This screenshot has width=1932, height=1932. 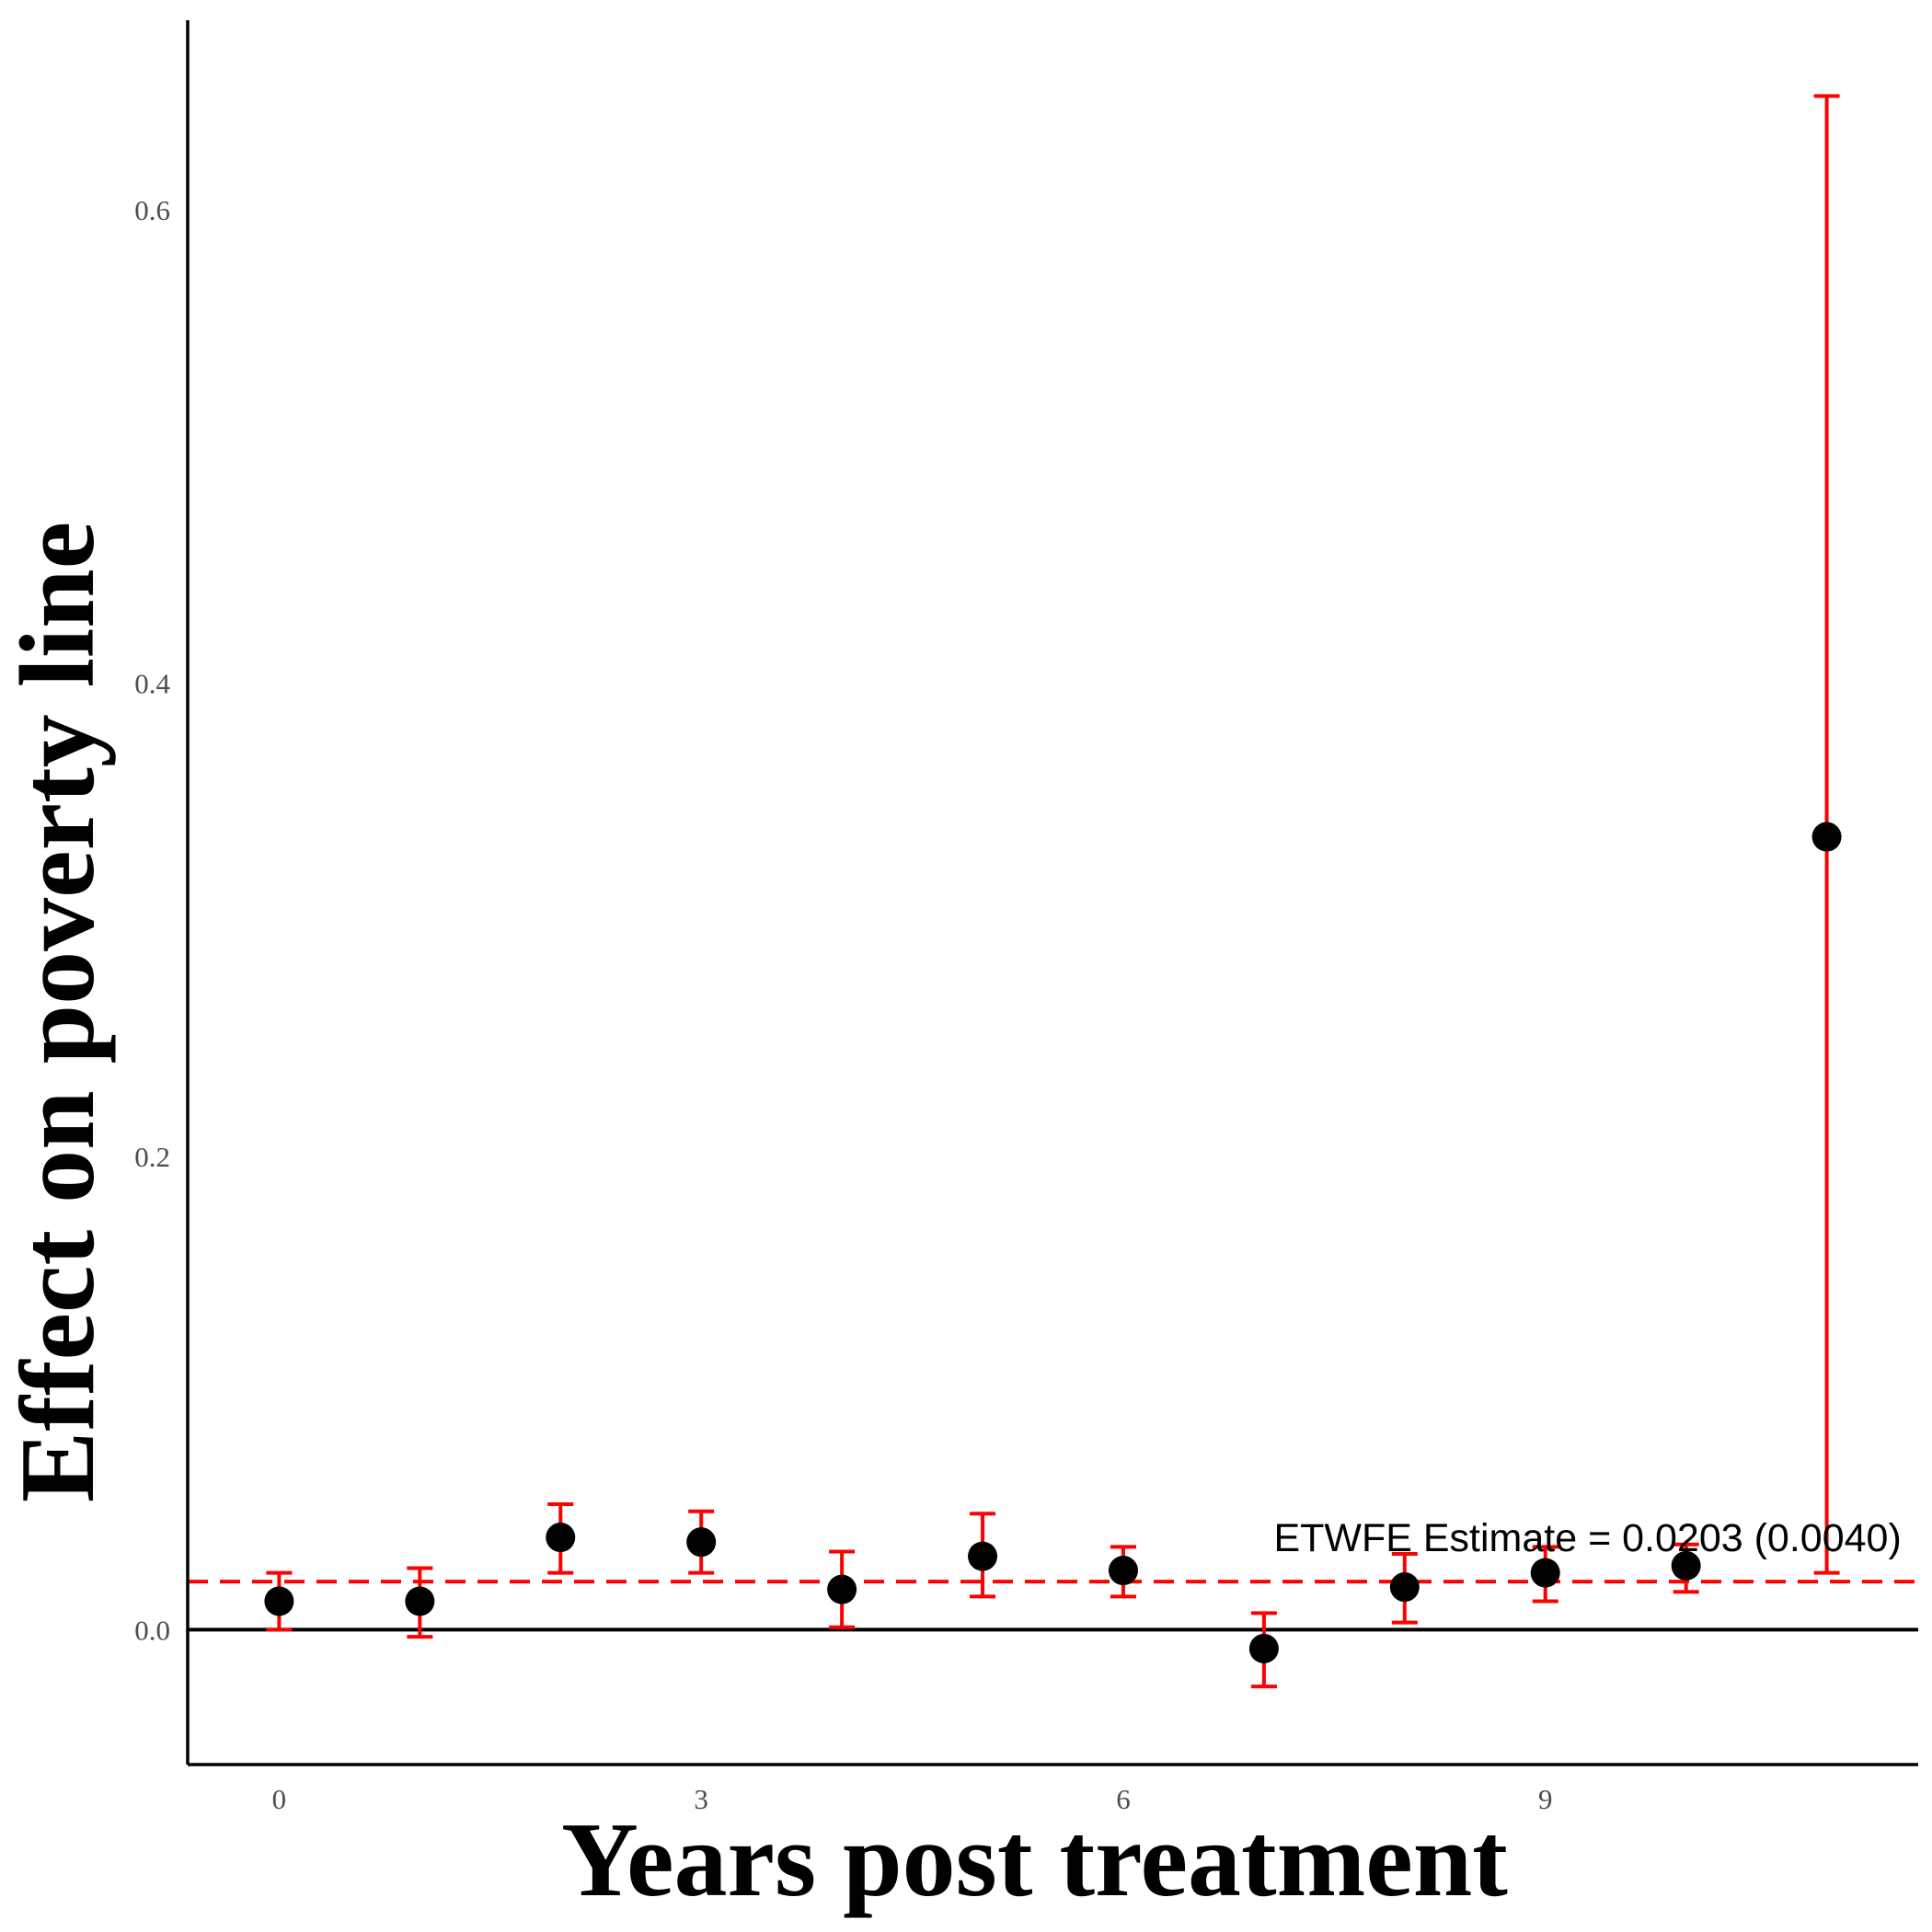 I want to click on x-tick-label: 6, so click(x=1123, y=1799).